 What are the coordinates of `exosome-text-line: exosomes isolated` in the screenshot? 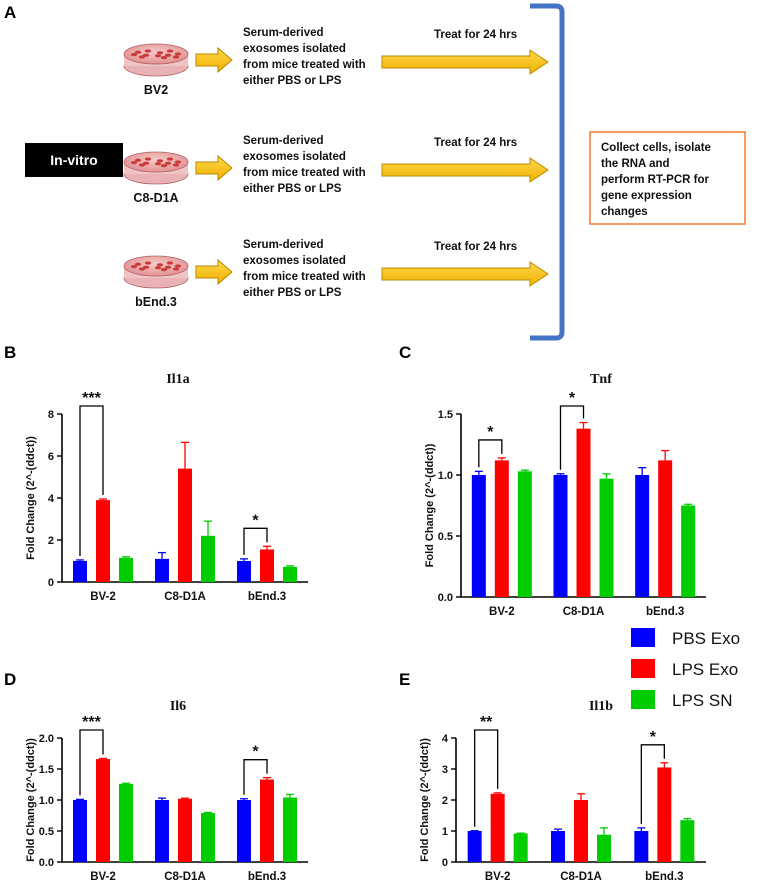 It's located at (294, 261).